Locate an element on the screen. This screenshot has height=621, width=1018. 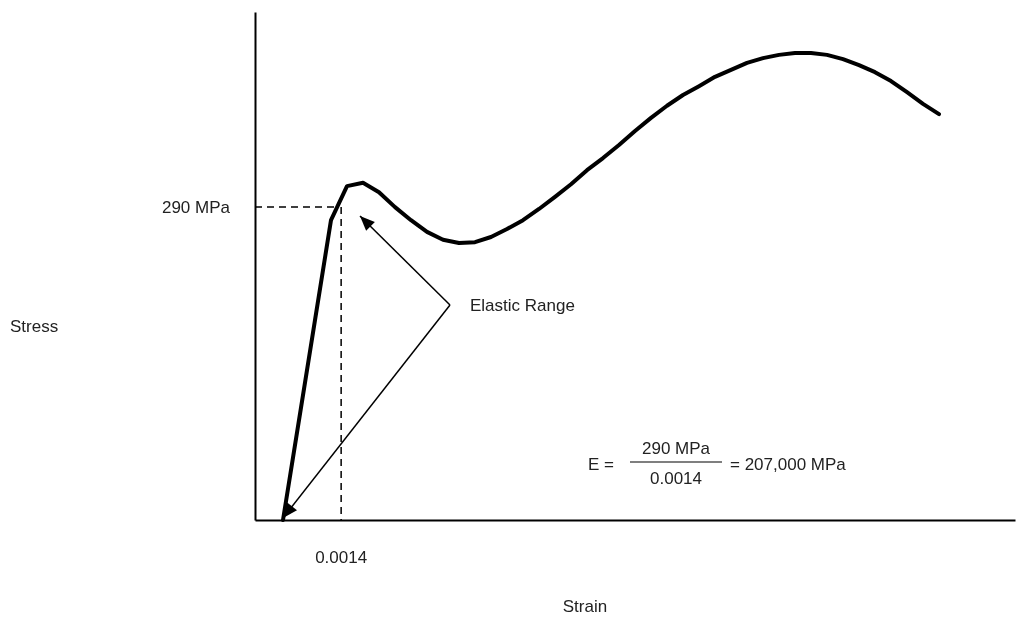
annotation: E = is located at coordinates (601, 464).